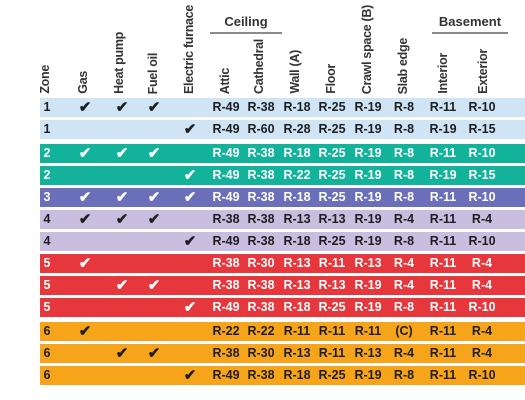 This screenshot has width=525, height=400. Describe the element at coordinates (282, 375) in the screenshot. I see `table-row: 6 ✔ R-49 R-38 R-18 R-25 R-19 R-8 R-11 R-10` at that location.